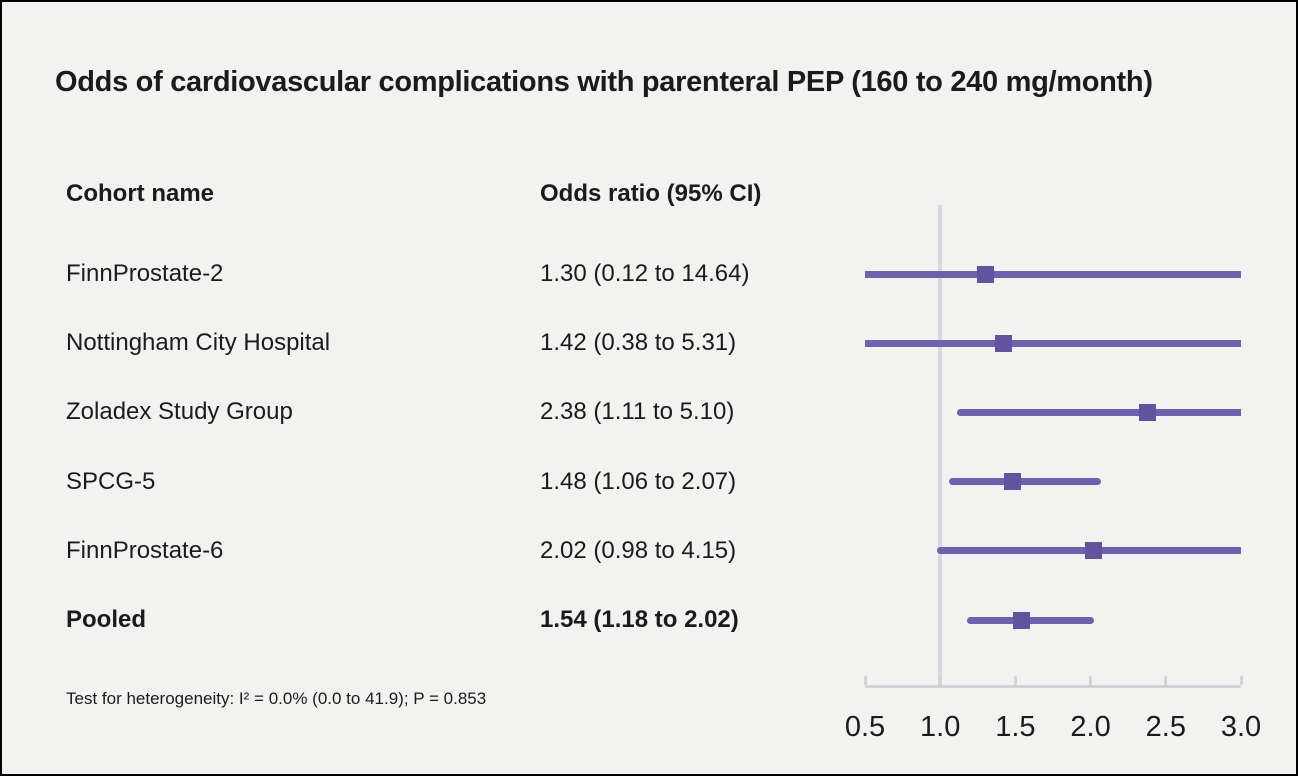 Image resolution: width=1298 pixels, height=776 pixels. I want to click on axis-tick-label: 3.0, so click(1241, 727).